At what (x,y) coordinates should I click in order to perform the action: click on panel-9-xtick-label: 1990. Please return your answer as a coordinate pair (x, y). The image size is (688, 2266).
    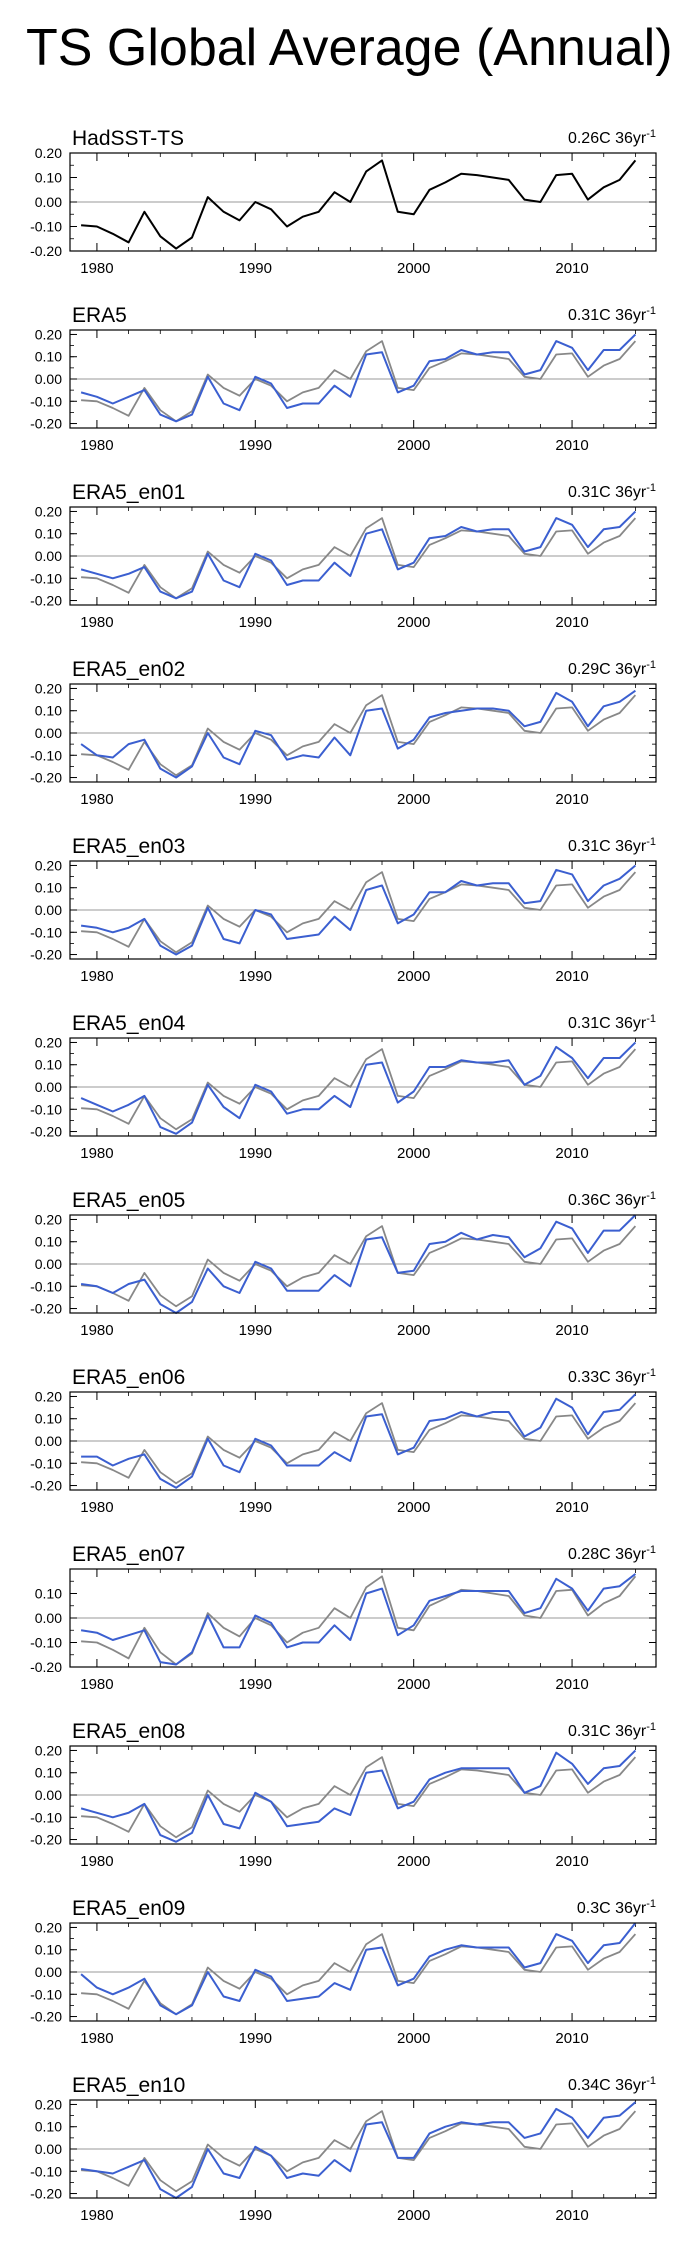
    Looking at the image, I should click on (255, 1861).